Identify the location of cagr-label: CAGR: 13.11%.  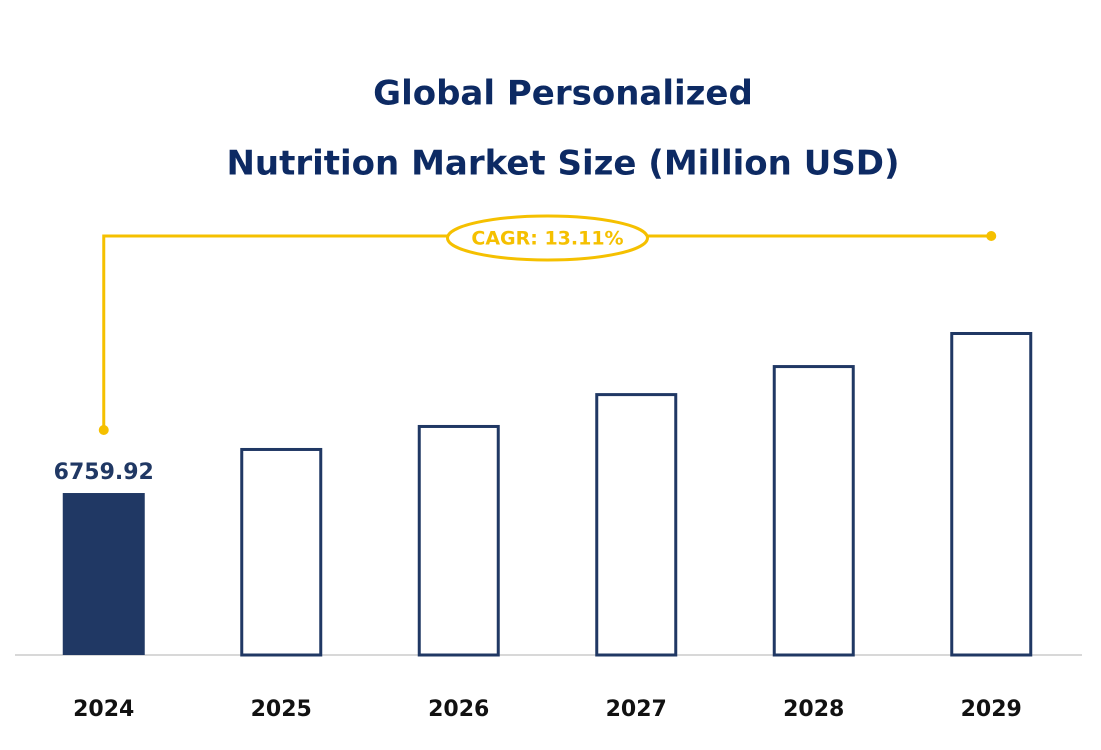
(547, 239).